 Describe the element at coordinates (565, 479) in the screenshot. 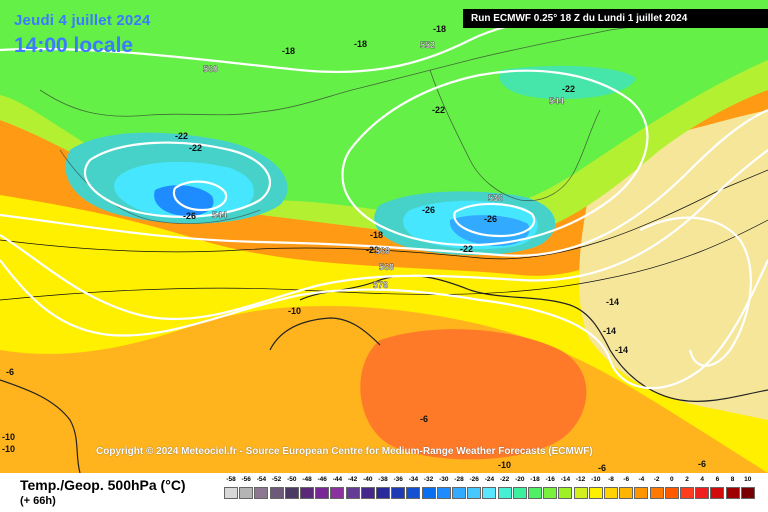

I see `legend-tick-label: -14` at that location.